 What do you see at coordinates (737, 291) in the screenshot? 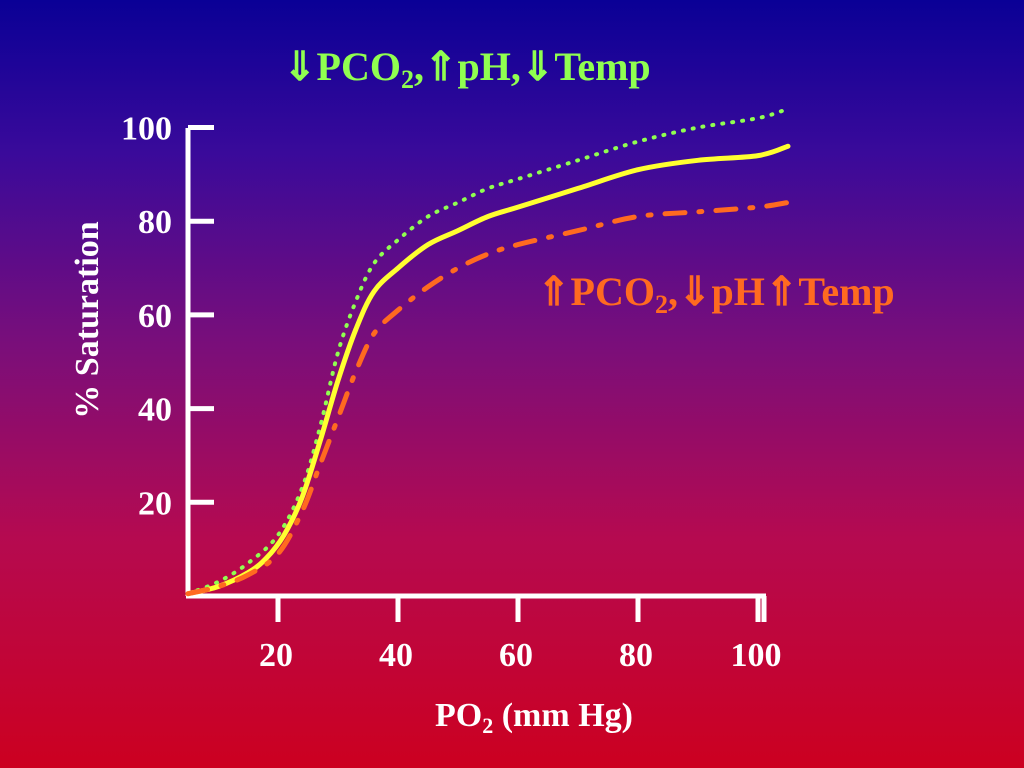
I see `lower-text-3: pH` at bounding box center [737, 291].